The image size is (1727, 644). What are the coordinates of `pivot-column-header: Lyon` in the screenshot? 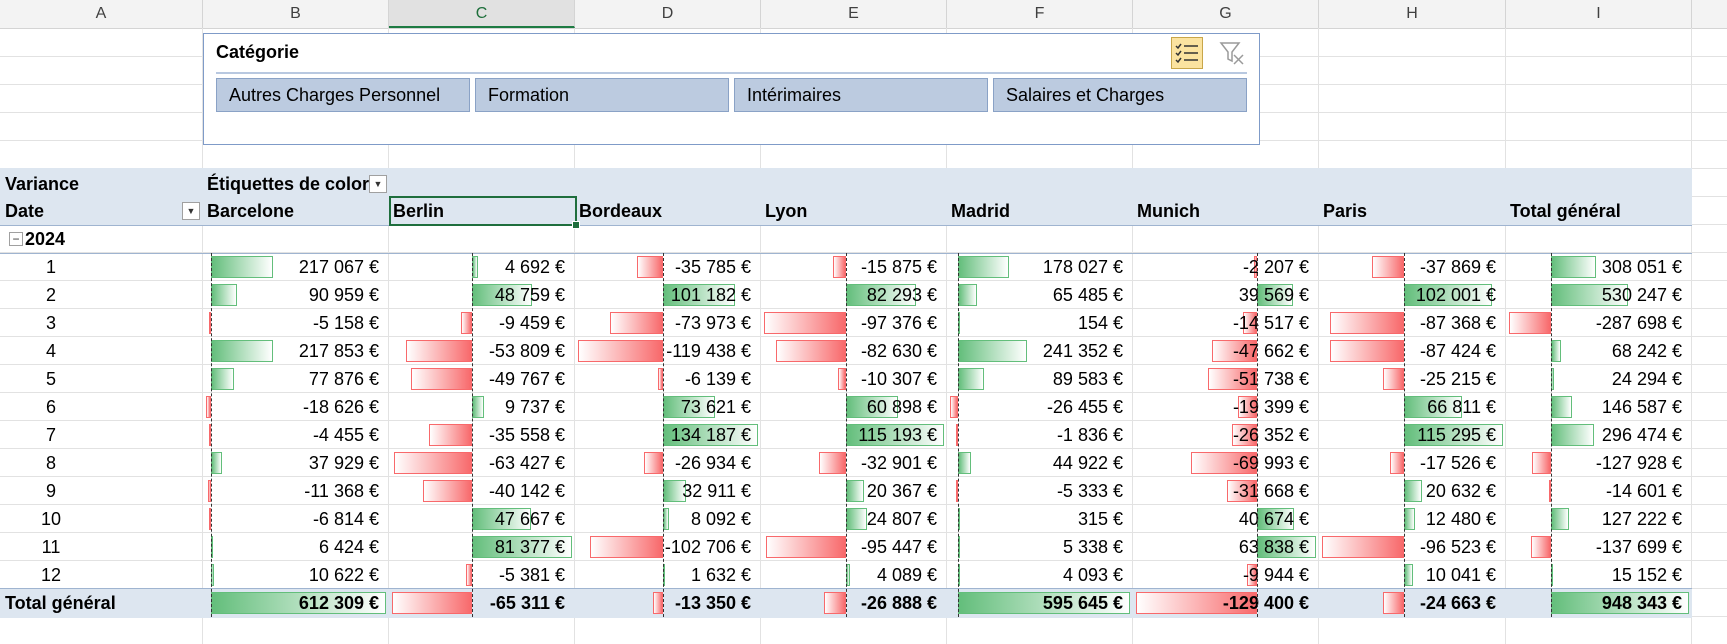 It's located at (786, 211).